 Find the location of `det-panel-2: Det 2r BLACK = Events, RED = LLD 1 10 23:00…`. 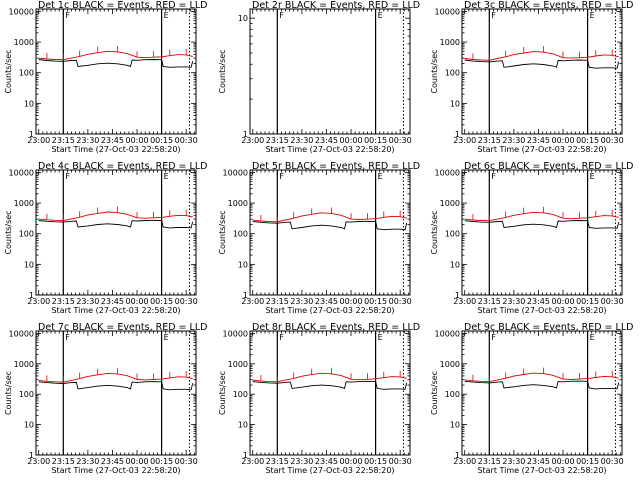

det-panel-2: Det 2r BLACK = Events, RED = LLD 1 10 23:00… is located at coordinates (319, 77).